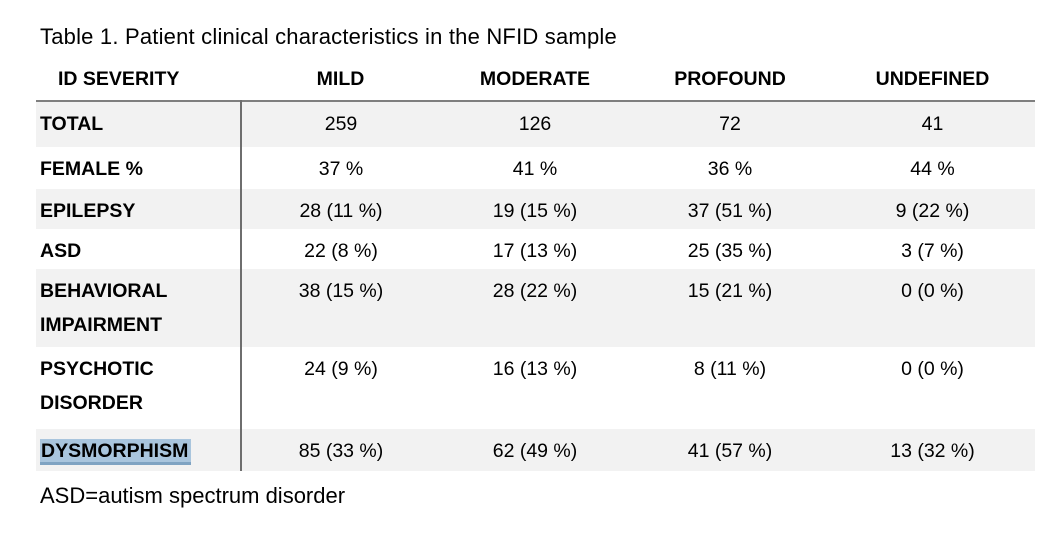 The height and width of the screenshot is (553, 1062). Describe the element at coordinates (341, 211) in the screenshot. I see `table-cell: 28 (11 %)` at that location.